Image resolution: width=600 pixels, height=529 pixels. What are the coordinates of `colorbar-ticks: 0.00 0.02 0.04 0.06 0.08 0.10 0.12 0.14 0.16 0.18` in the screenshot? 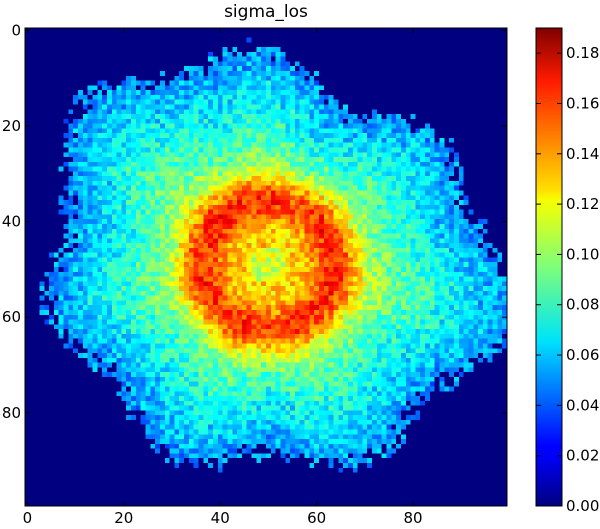 It's located at (567, 279).